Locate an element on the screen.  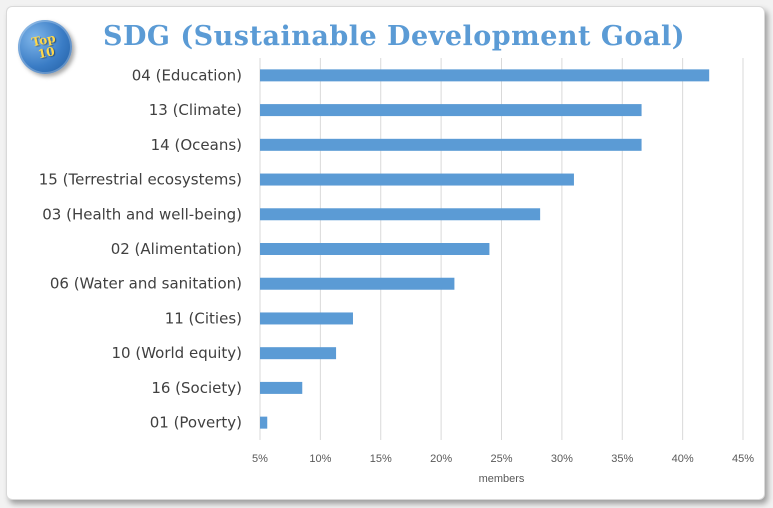
category-label: 13 (Climate) is located at coordinates (195, 110).